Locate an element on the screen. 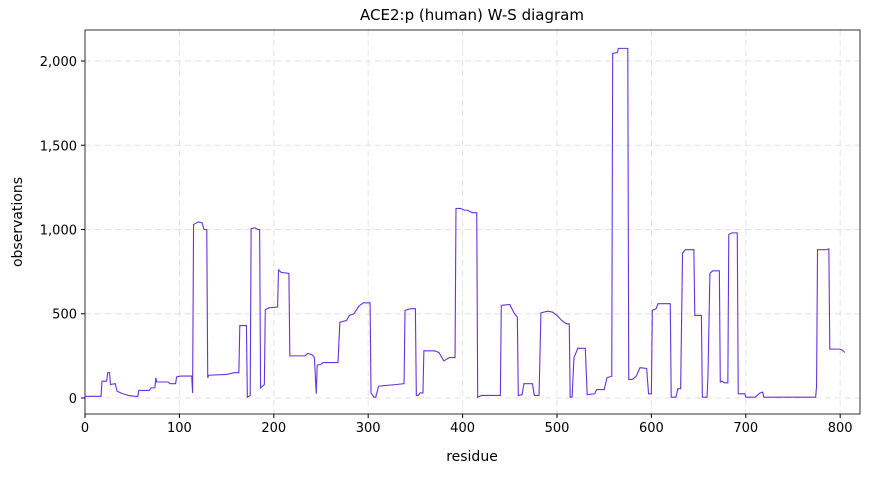 Image resolution: width=869 pixels, height=478 pixels. chart-title: ACE2:p (human) W-S diagram is located at coordinates (472, 15).